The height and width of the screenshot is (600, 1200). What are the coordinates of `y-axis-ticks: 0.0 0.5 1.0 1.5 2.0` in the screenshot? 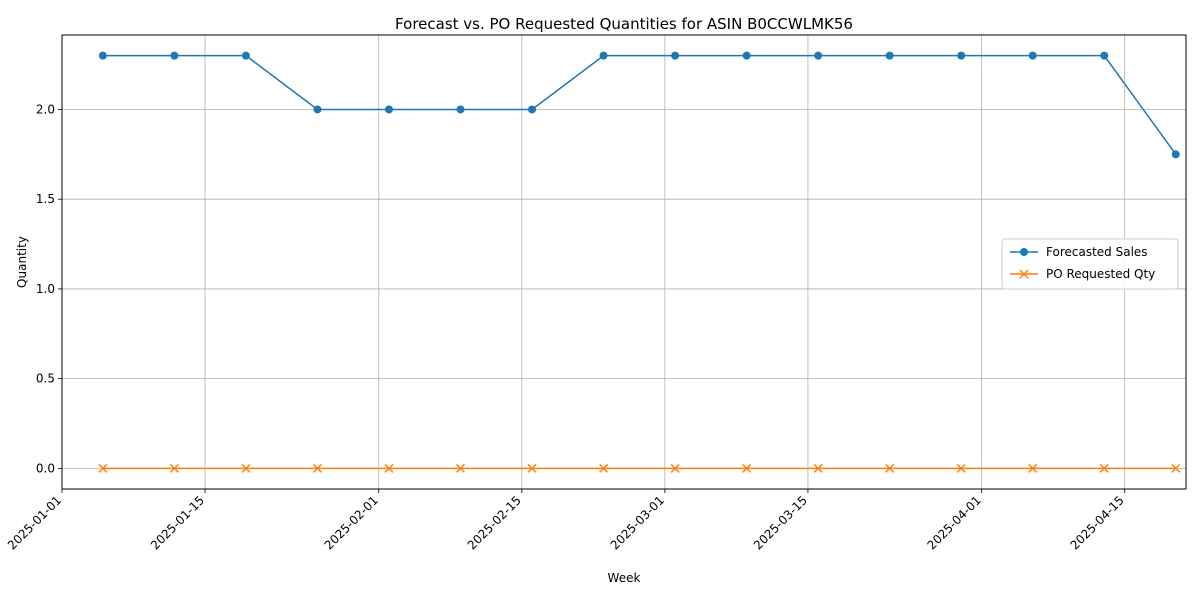 It's located at (49, 288).